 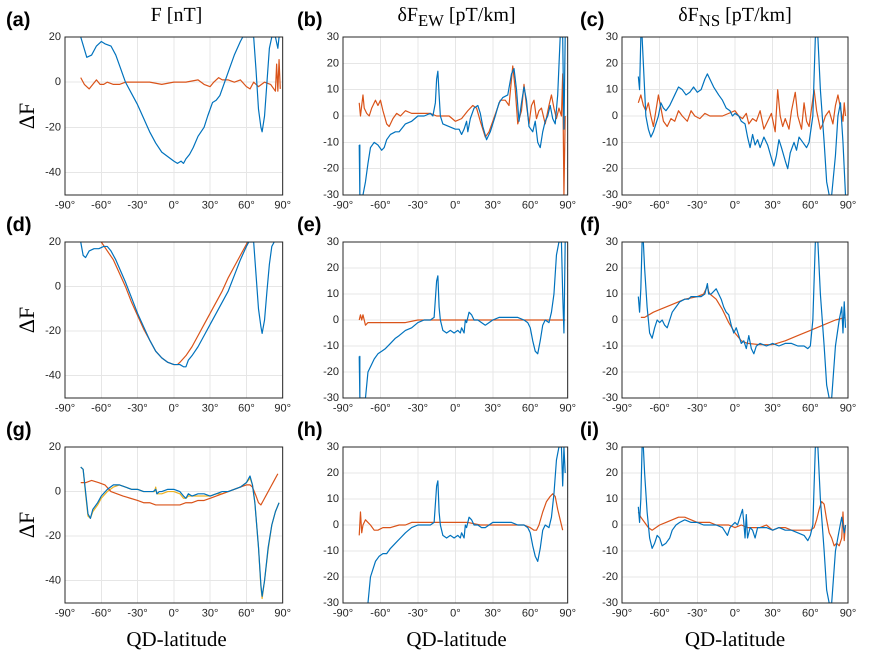 What do you see at coordinates (456, 17) in the screenshot?
I see `chart-title: δF$_{EW}$ [pT/km]` at bounding box center [456, 17].